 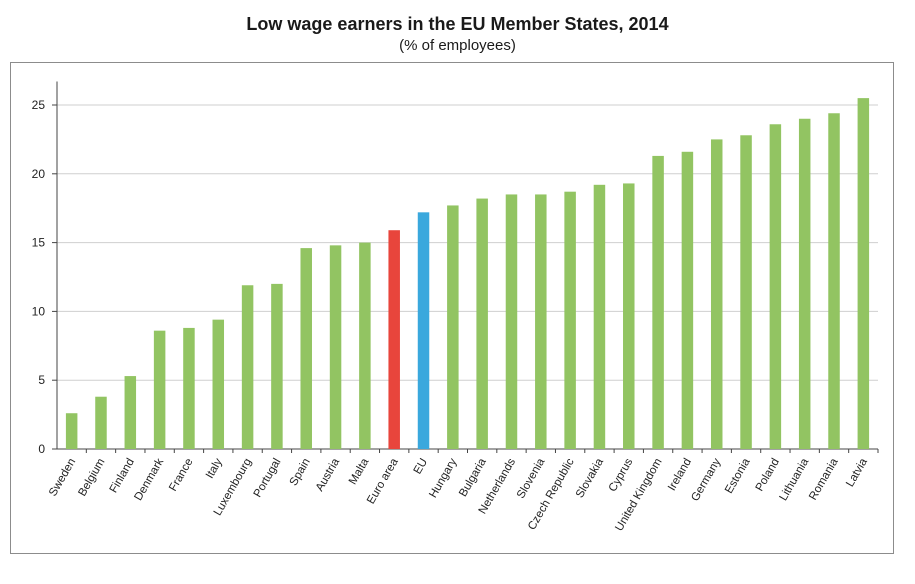 I want to click on x-tick-label: Sweden, so click(x=62, y=478).